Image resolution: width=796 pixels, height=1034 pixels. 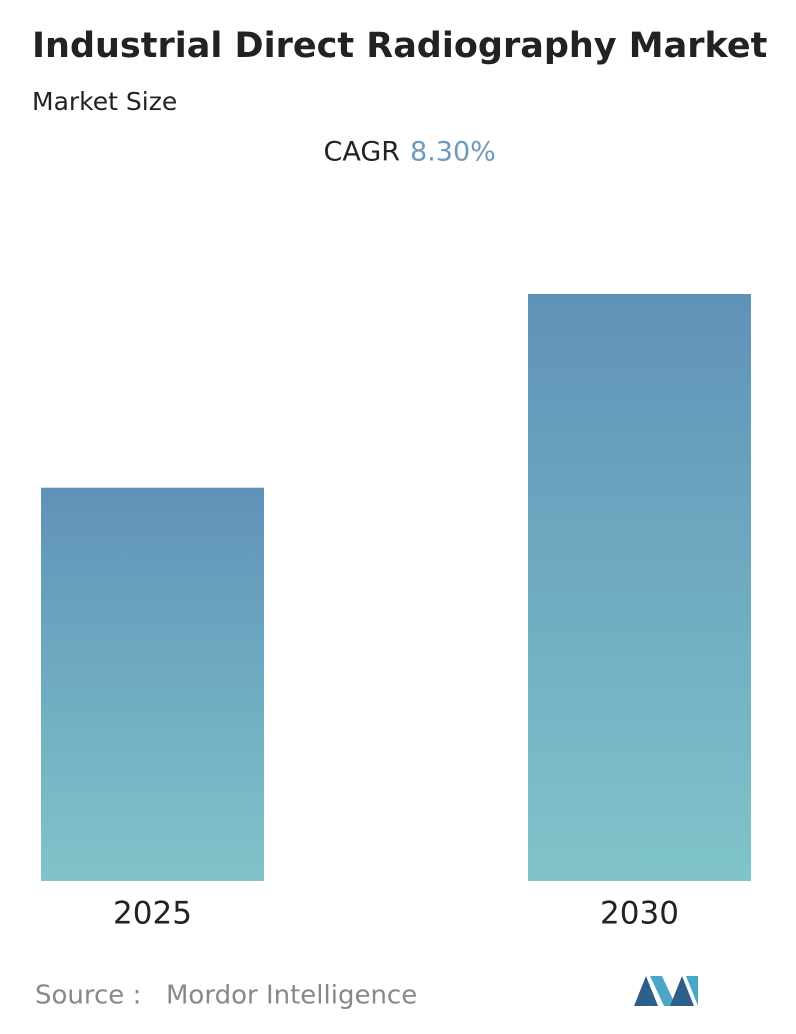 What do you see at coordinates (453, 152) in the screenshot?
I see `cagr-value: 8.30%` at bounding box center [453, 152].